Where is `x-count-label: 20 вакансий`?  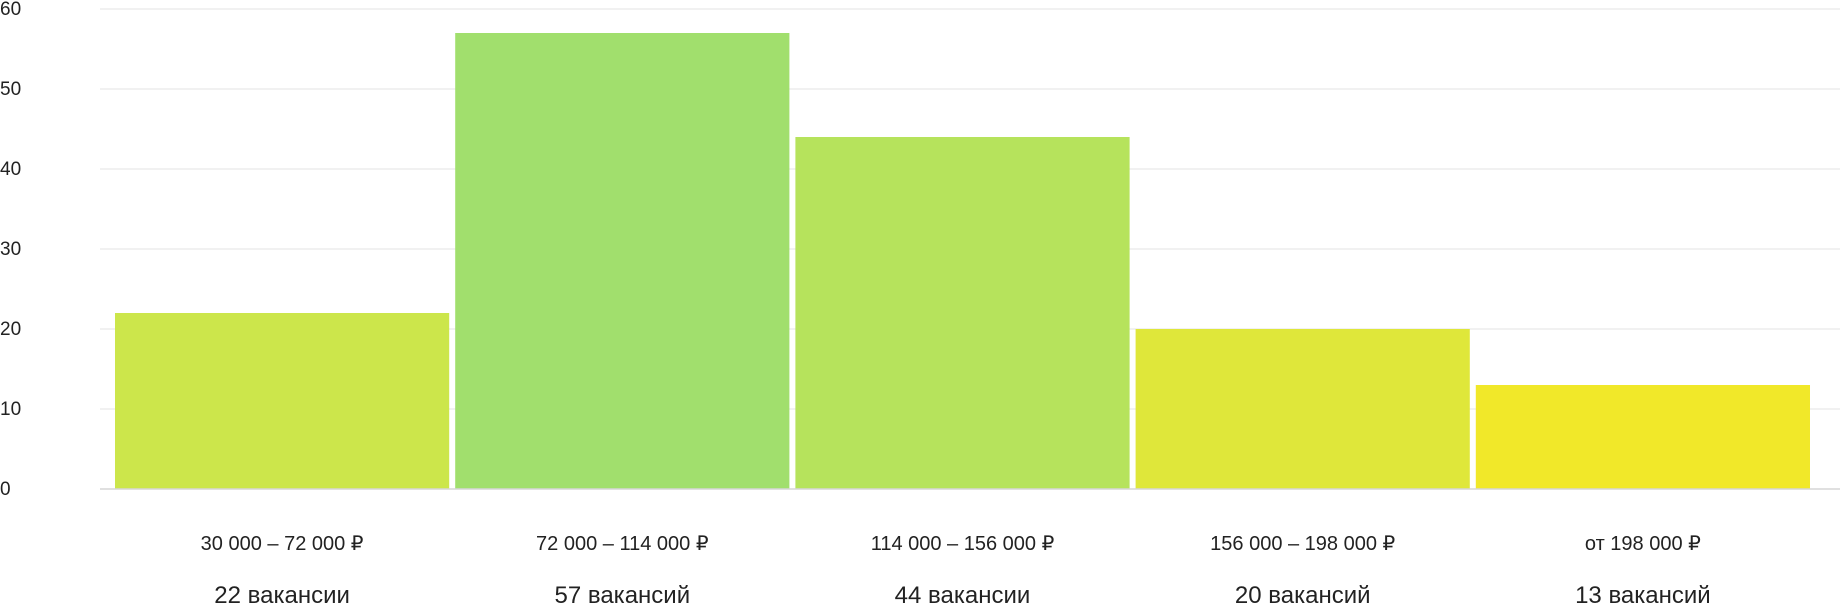
x-count-label: 20 вакансий is located at coordinates (1303, 594).